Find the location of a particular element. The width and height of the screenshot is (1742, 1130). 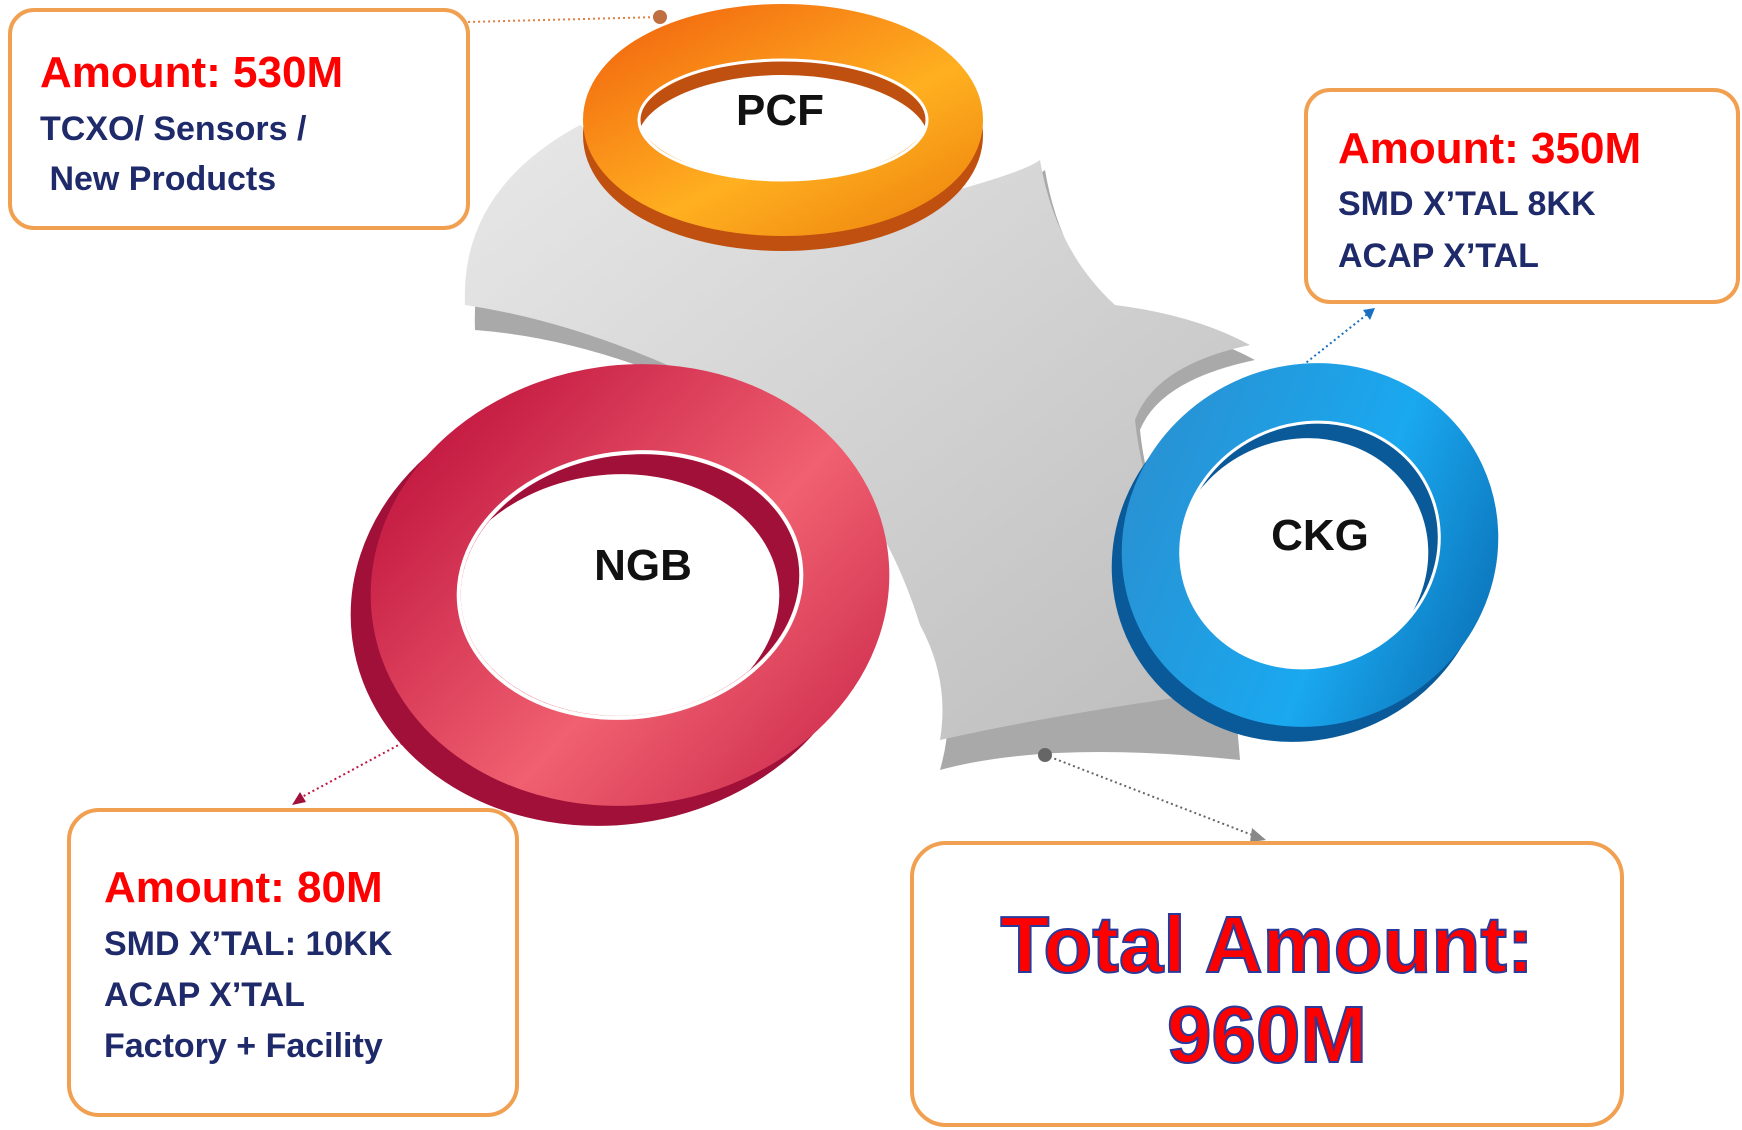

detail: New Products is located at coordinates (158, 179).